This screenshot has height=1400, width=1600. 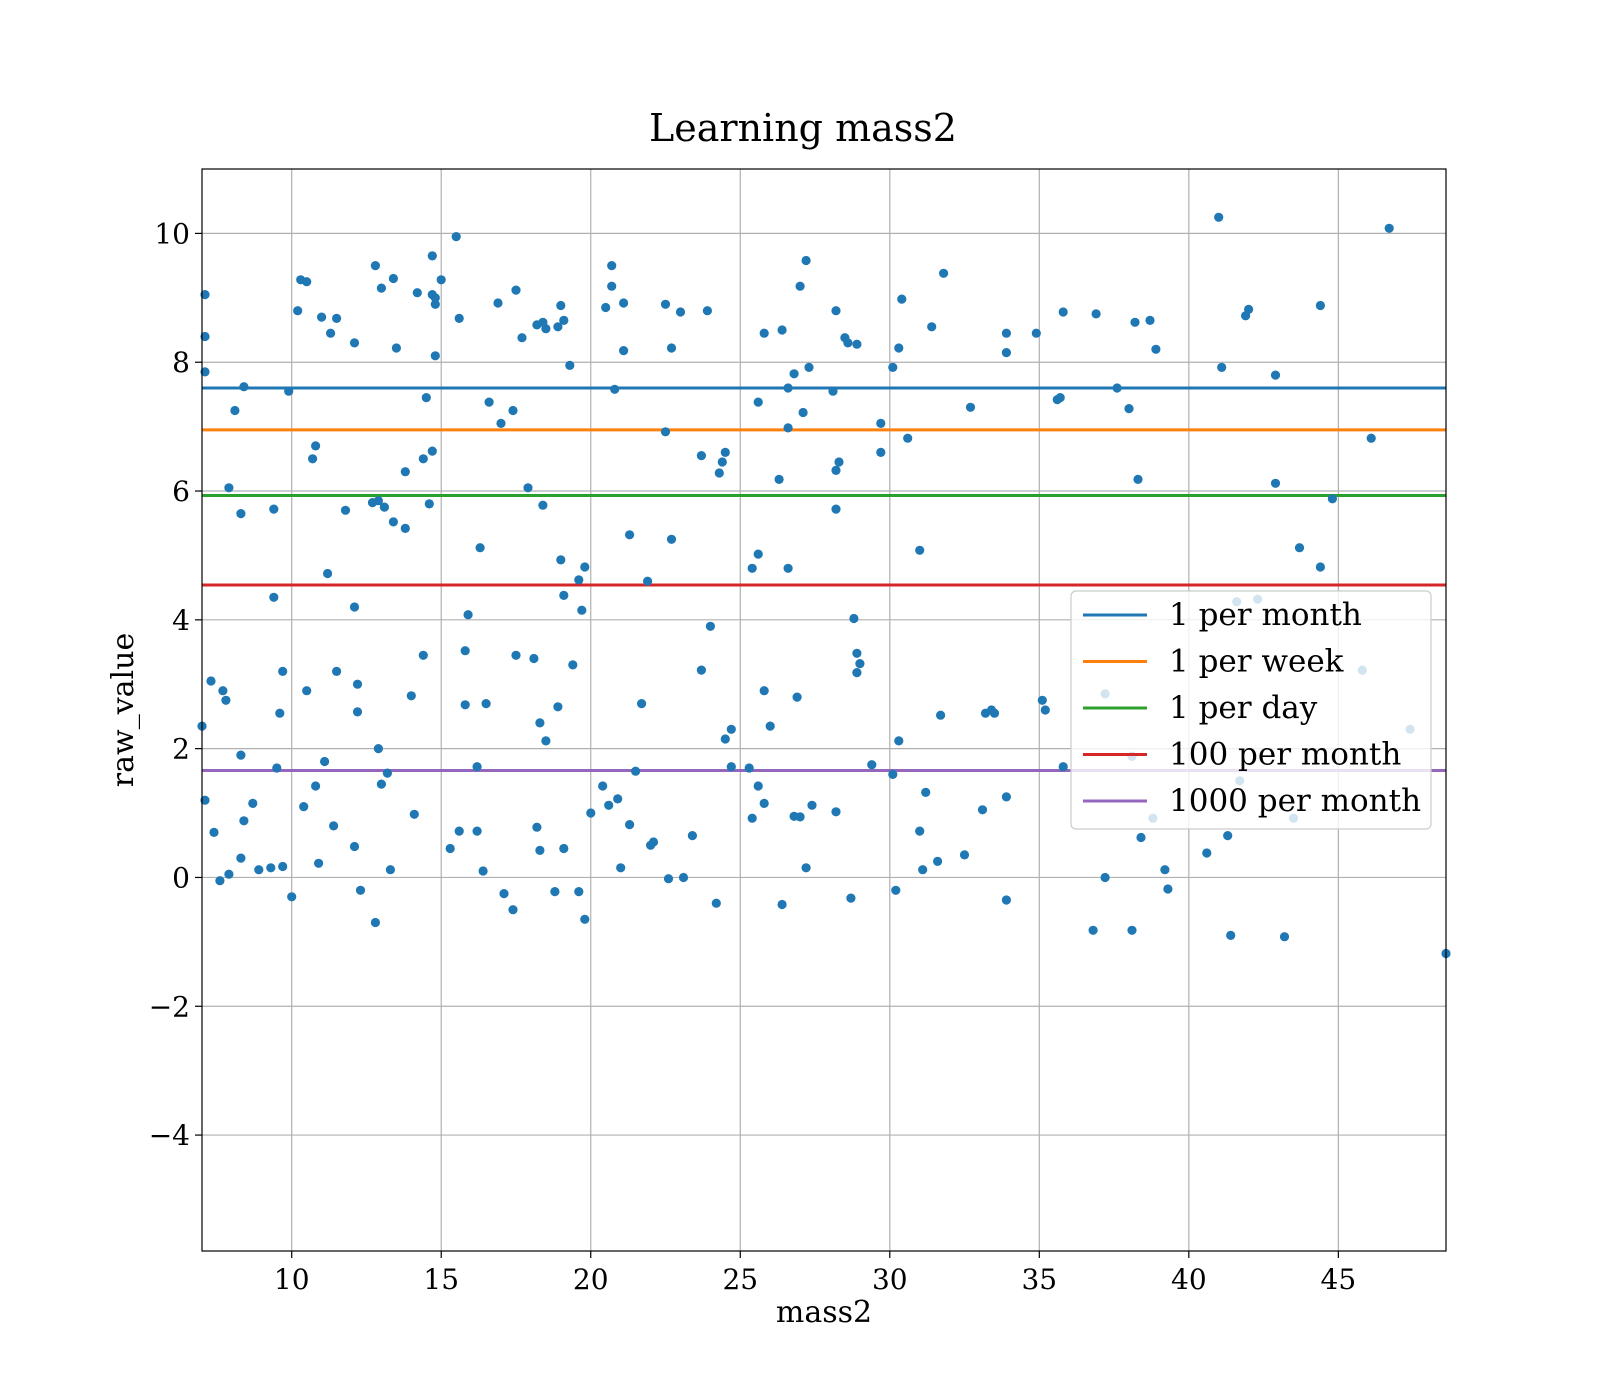 What do you see at coordinates (1256, 662) in the screenshot?
I see `legend-label: 1 per week` at bounding box center [1256, 662].